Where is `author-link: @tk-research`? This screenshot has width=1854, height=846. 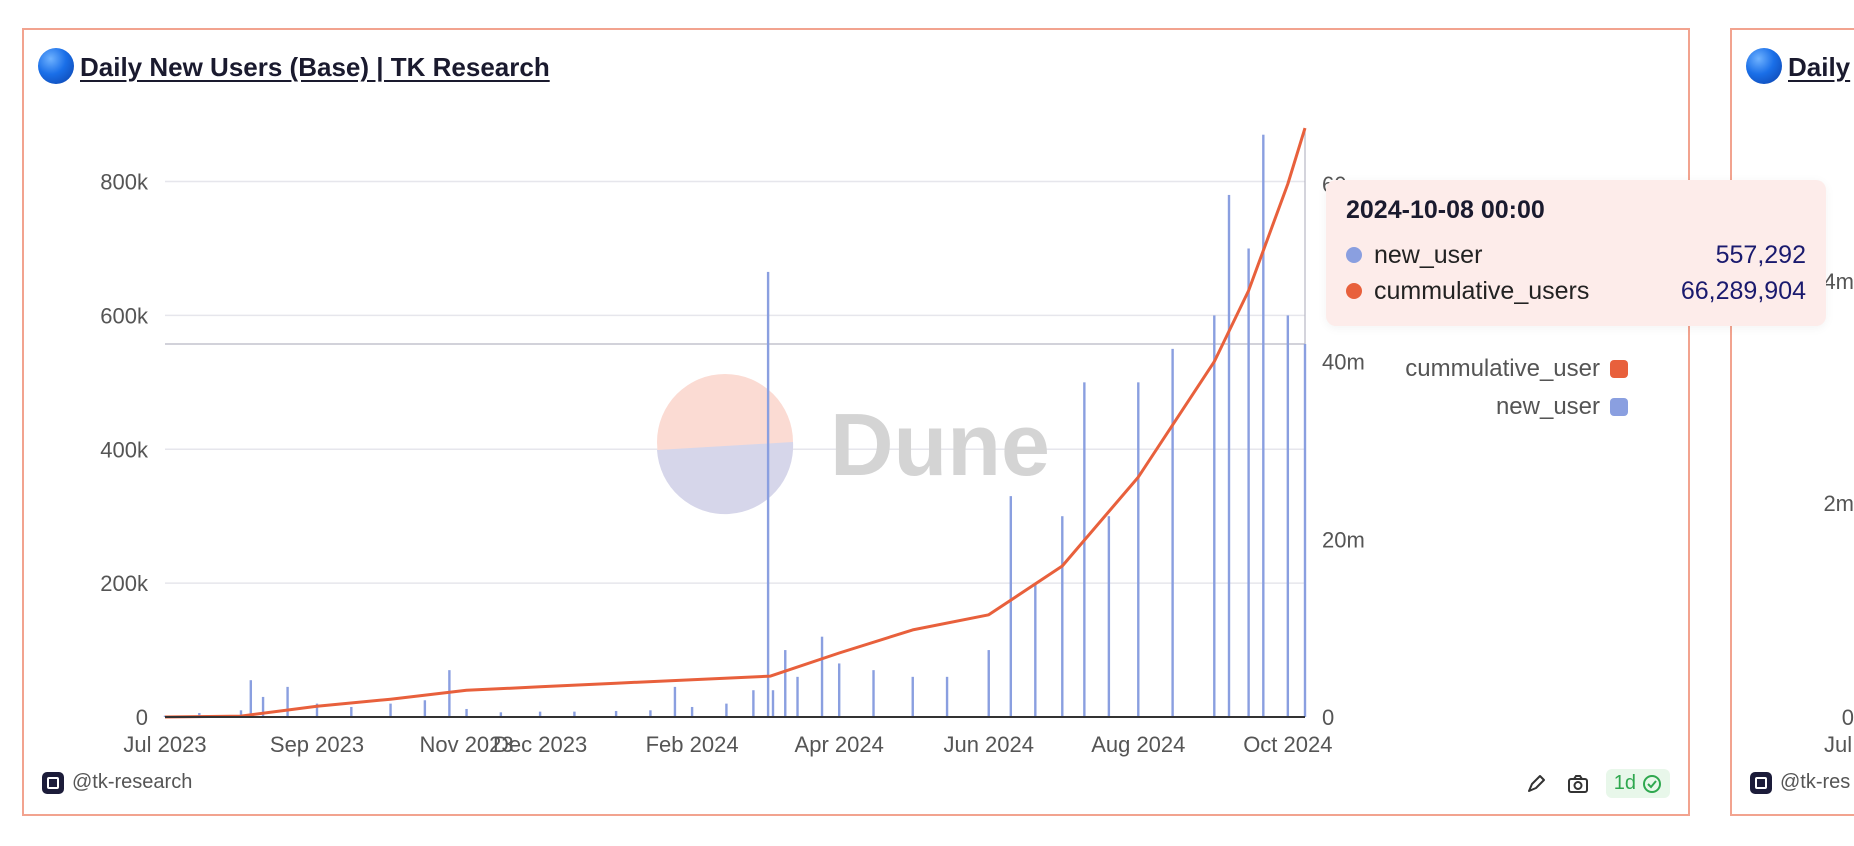 author-link: @tk-research is located at coordinates (117, 782).